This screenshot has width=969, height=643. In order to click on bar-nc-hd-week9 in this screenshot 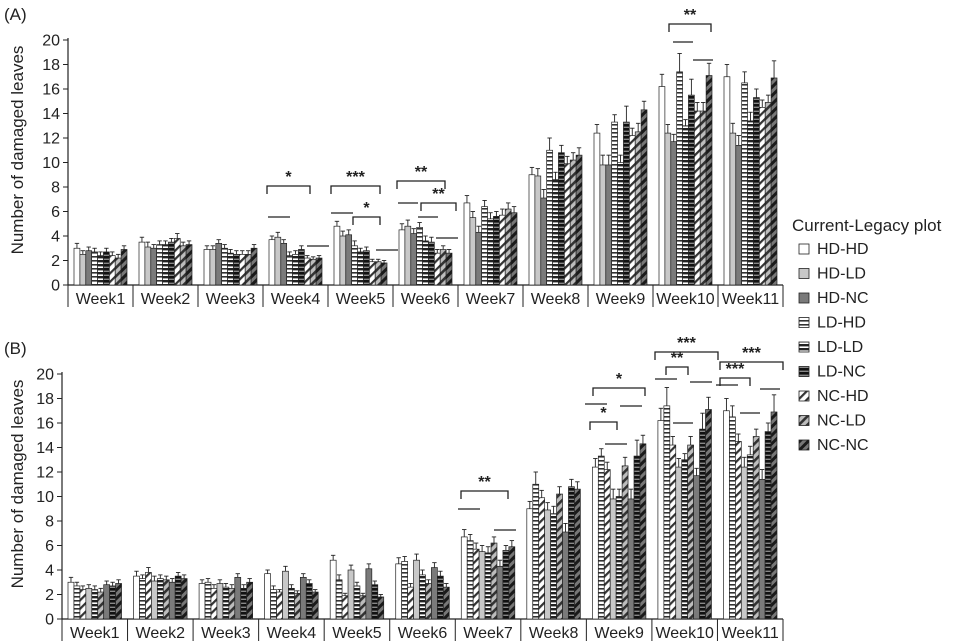, I will do `click(607, 544)`.